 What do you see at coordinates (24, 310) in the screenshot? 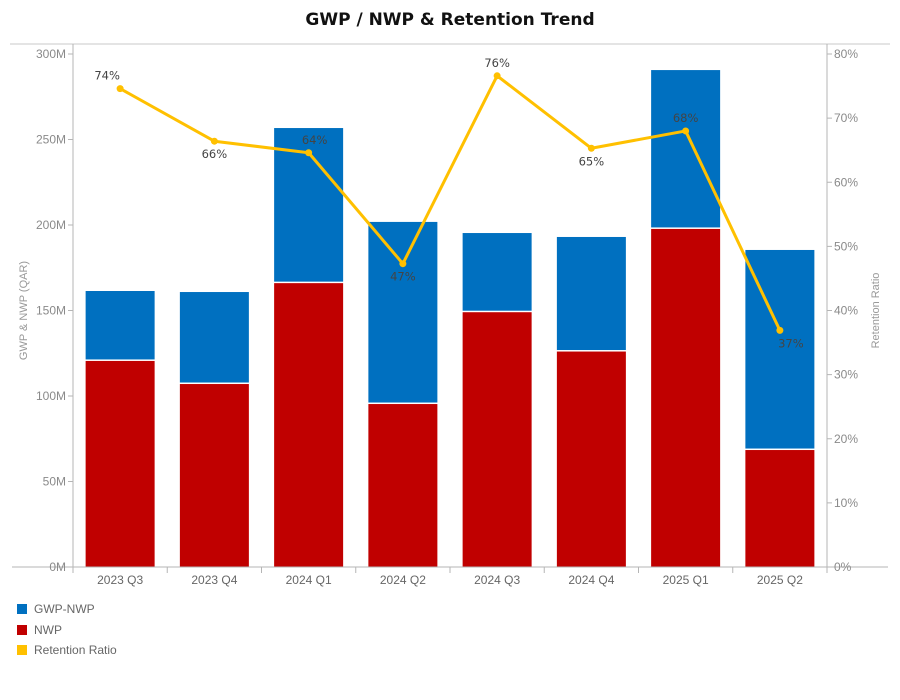
I see `left-axis-title: GWP & NWP (QAR)` at bounding box center [24, 310].